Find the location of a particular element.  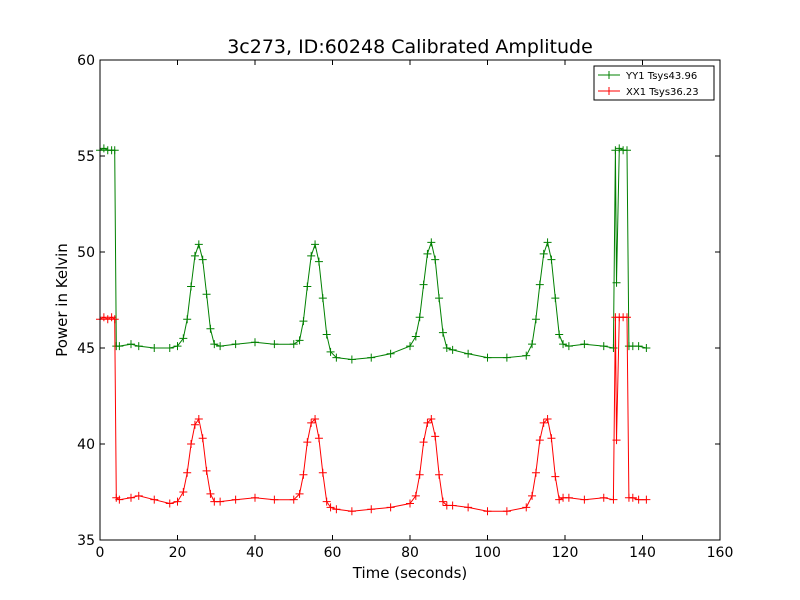

y-tick-label: 40 is located at coordinates (86, 445).